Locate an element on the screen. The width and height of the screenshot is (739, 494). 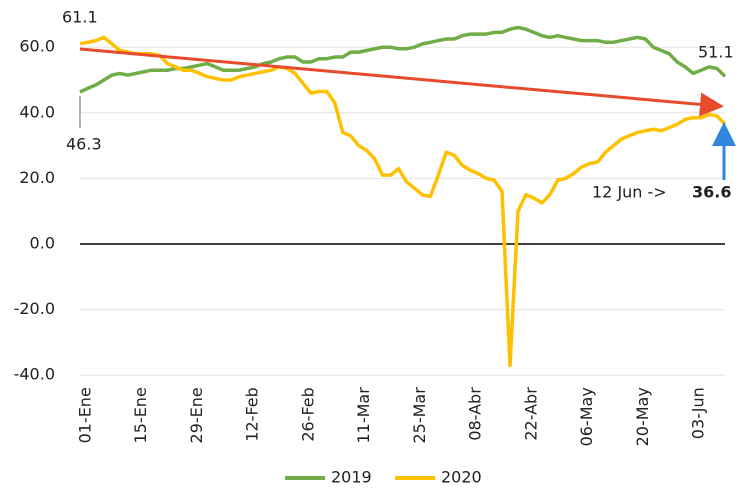
annotation: 51.1 is located at coordinates (716, 52).